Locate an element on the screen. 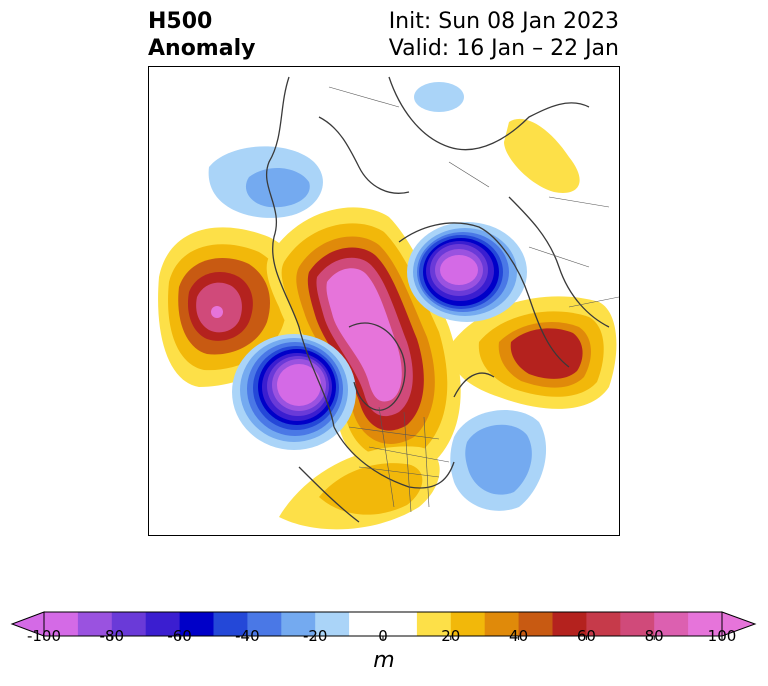 The width and height of the screenshot is (768, 686). colorbar is located at coordinates (383, 625).